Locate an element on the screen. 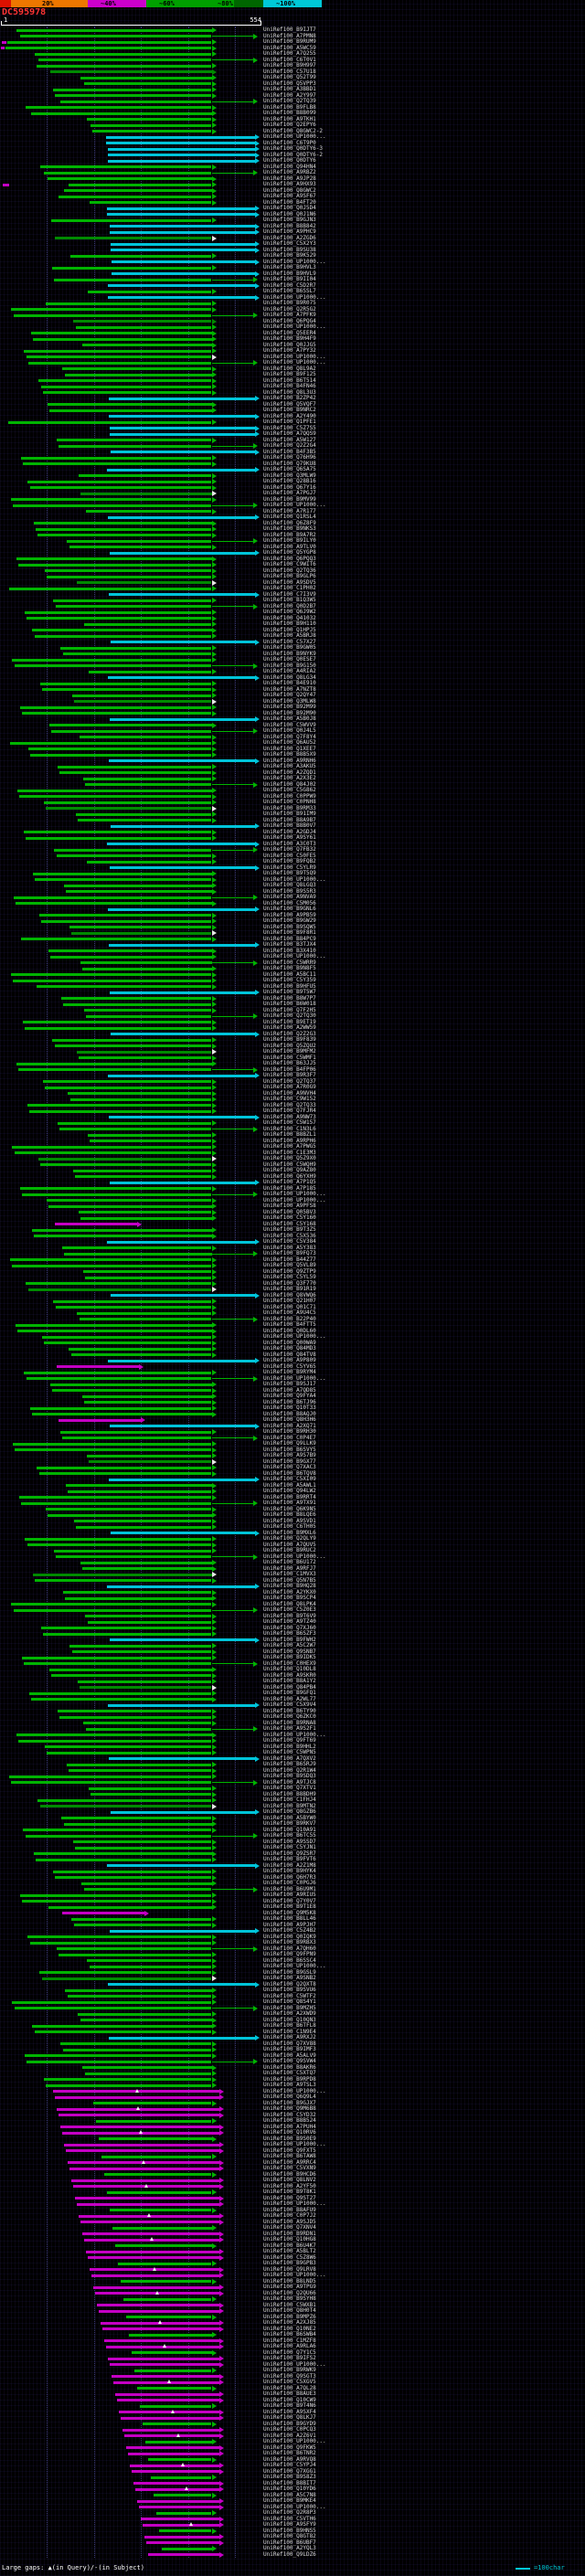 The width and height of the screenshot is (585, 2576). hit-label: UniRef100_B9H4F9 is located at coordinates (289, 338).